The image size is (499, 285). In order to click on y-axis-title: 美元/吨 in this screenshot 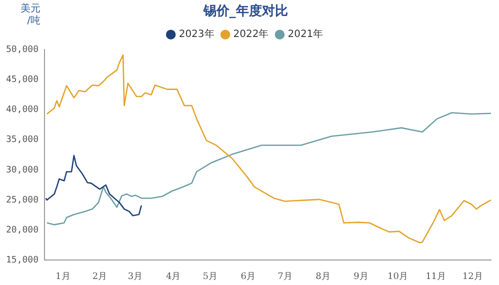, I will do `click(30, 14)`.